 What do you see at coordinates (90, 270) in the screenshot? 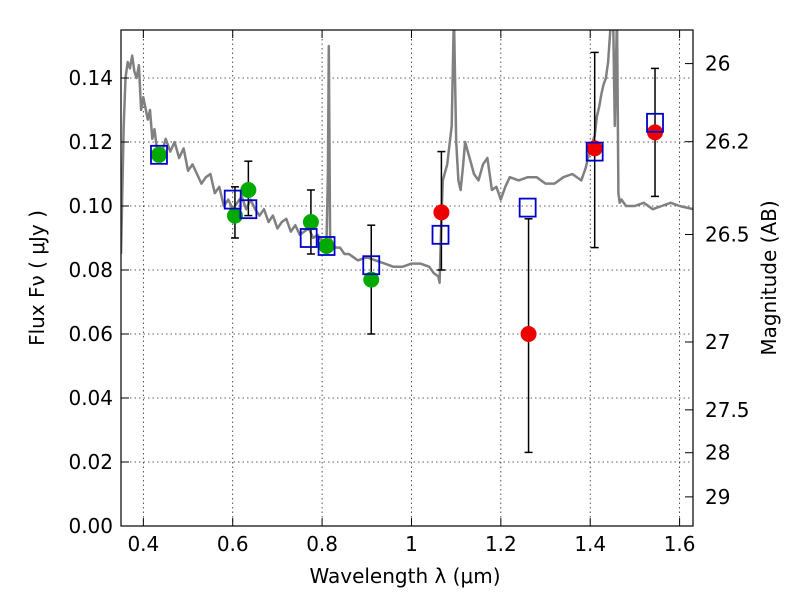
I see `y-tick-label: 0.08` at bounding box center [90, 270].